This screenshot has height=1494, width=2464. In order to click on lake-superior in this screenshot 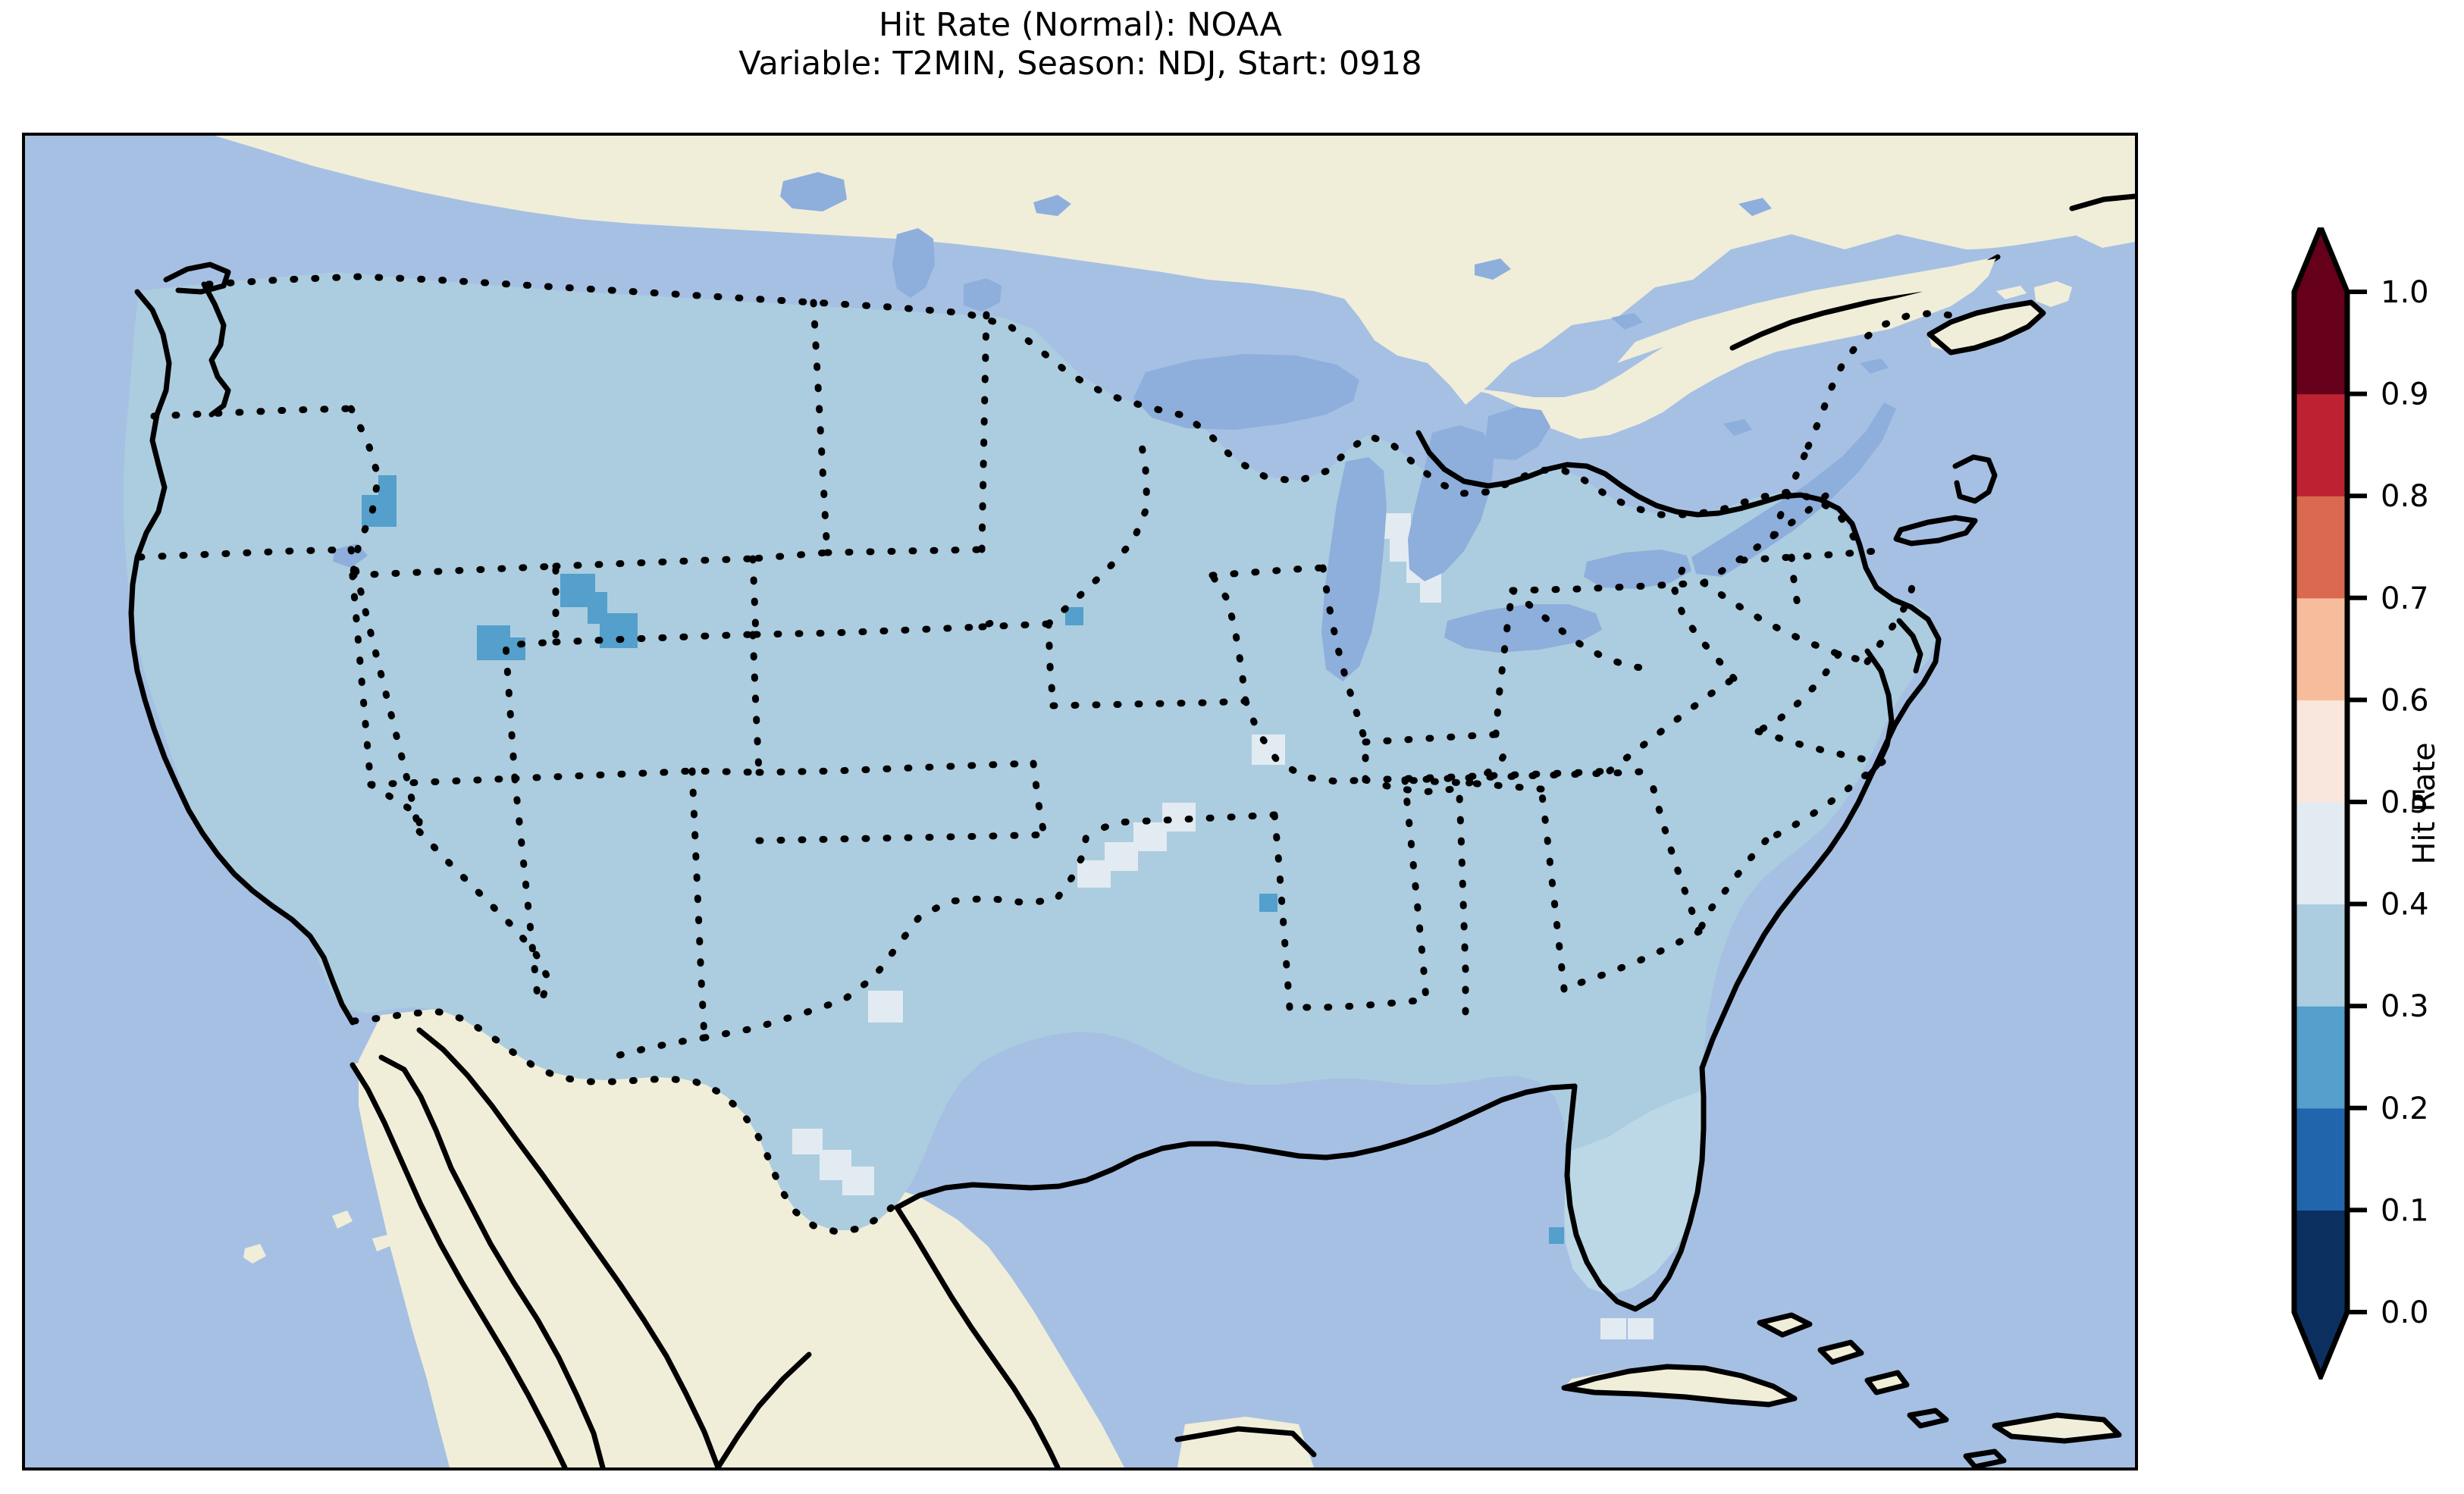, I will do `click(1246, 392)`.